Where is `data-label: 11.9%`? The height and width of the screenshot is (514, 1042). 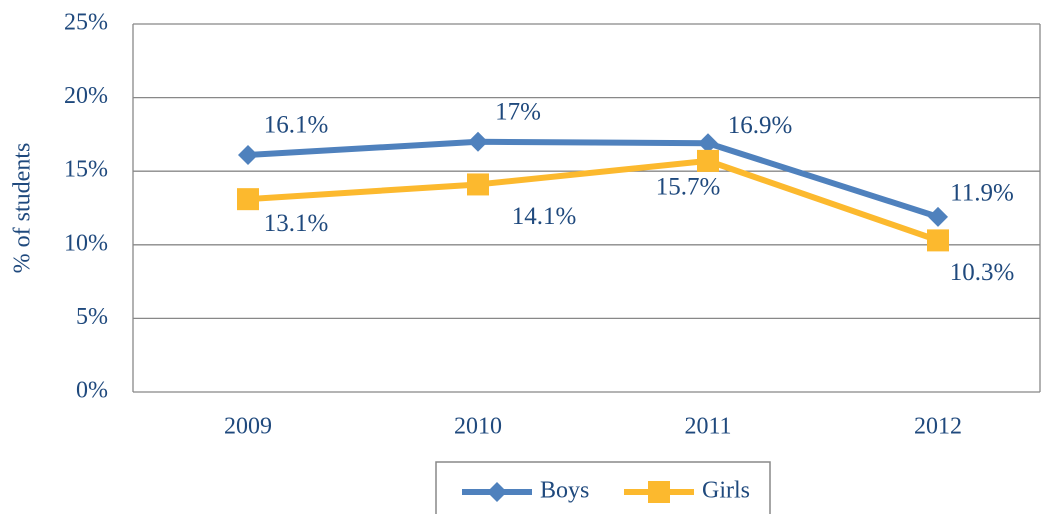 data-label: 11.9% is located at coordinates (982, 193).